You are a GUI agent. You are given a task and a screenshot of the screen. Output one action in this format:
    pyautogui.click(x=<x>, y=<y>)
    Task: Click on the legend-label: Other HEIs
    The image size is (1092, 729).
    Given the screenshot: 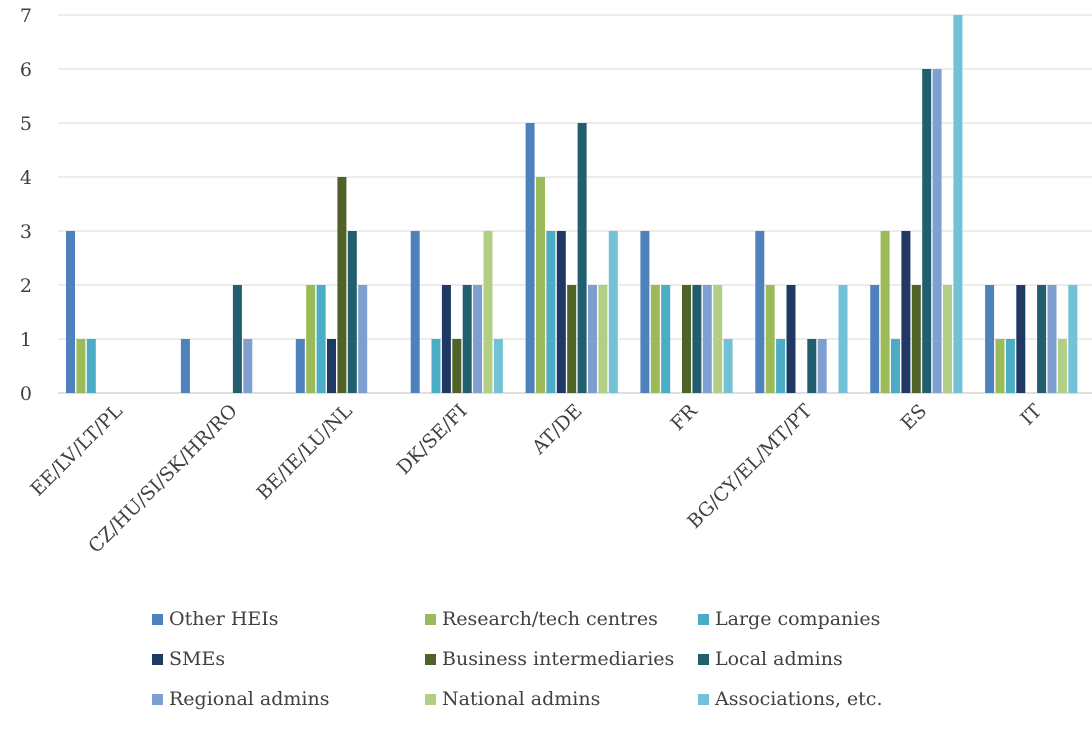 What is the action you would take?
    pyautogui.click(x=224, y=619)
    